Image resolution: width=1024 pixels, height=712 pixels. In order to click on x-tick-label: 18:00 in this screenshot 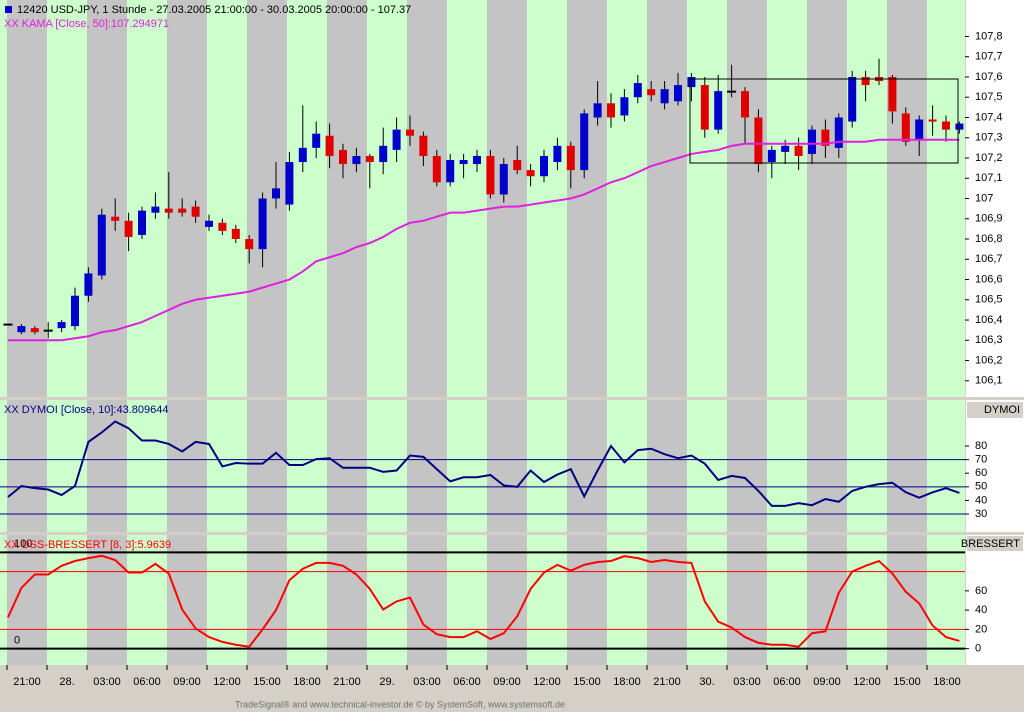, I will do `click(307, 682)`.